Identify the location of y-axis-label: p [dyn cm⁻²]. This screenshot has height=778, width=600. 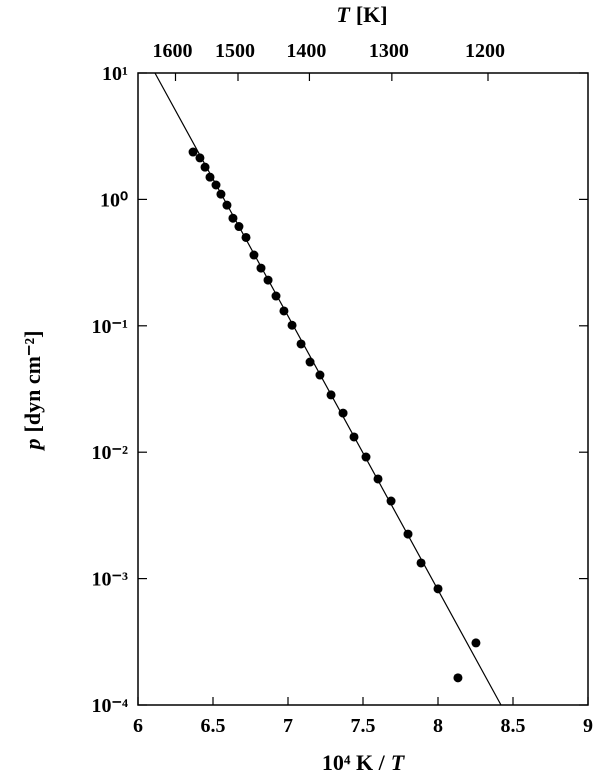
(32, 391).